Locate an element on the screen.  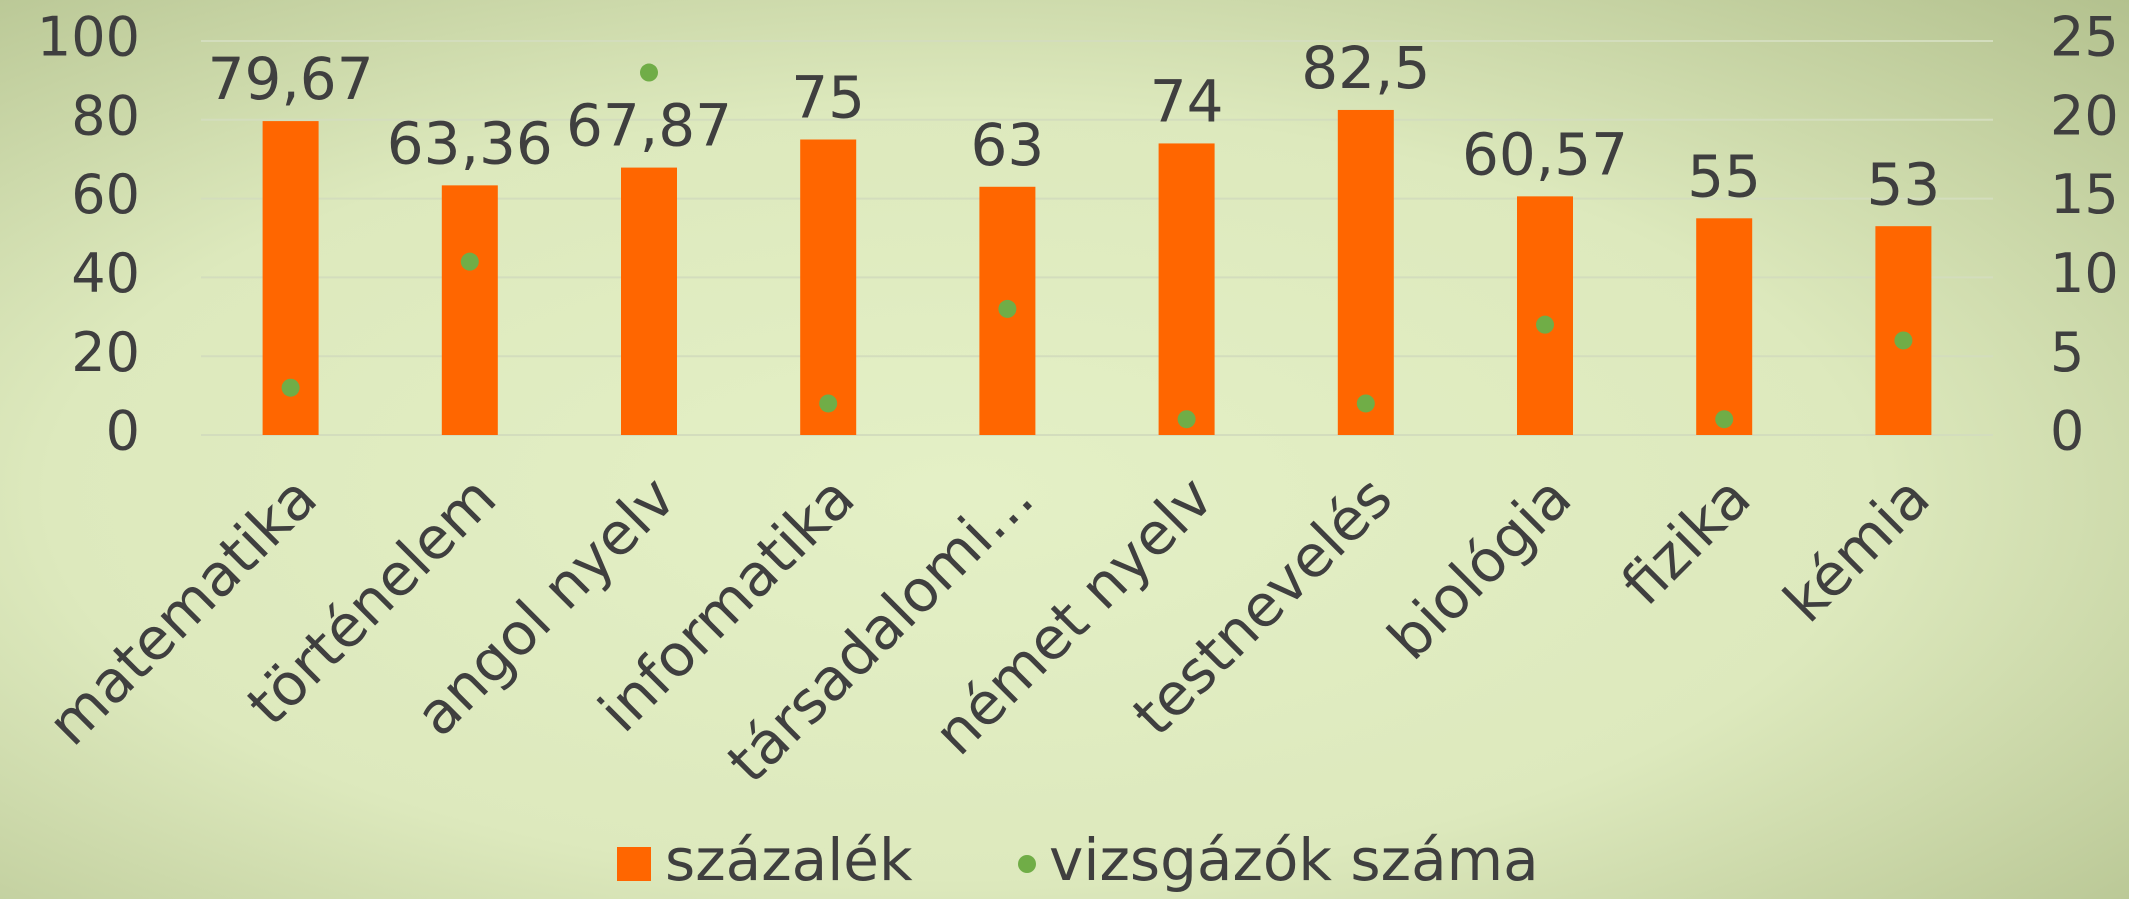
y-tick-label: 80 is located at coordinates (105, 115).